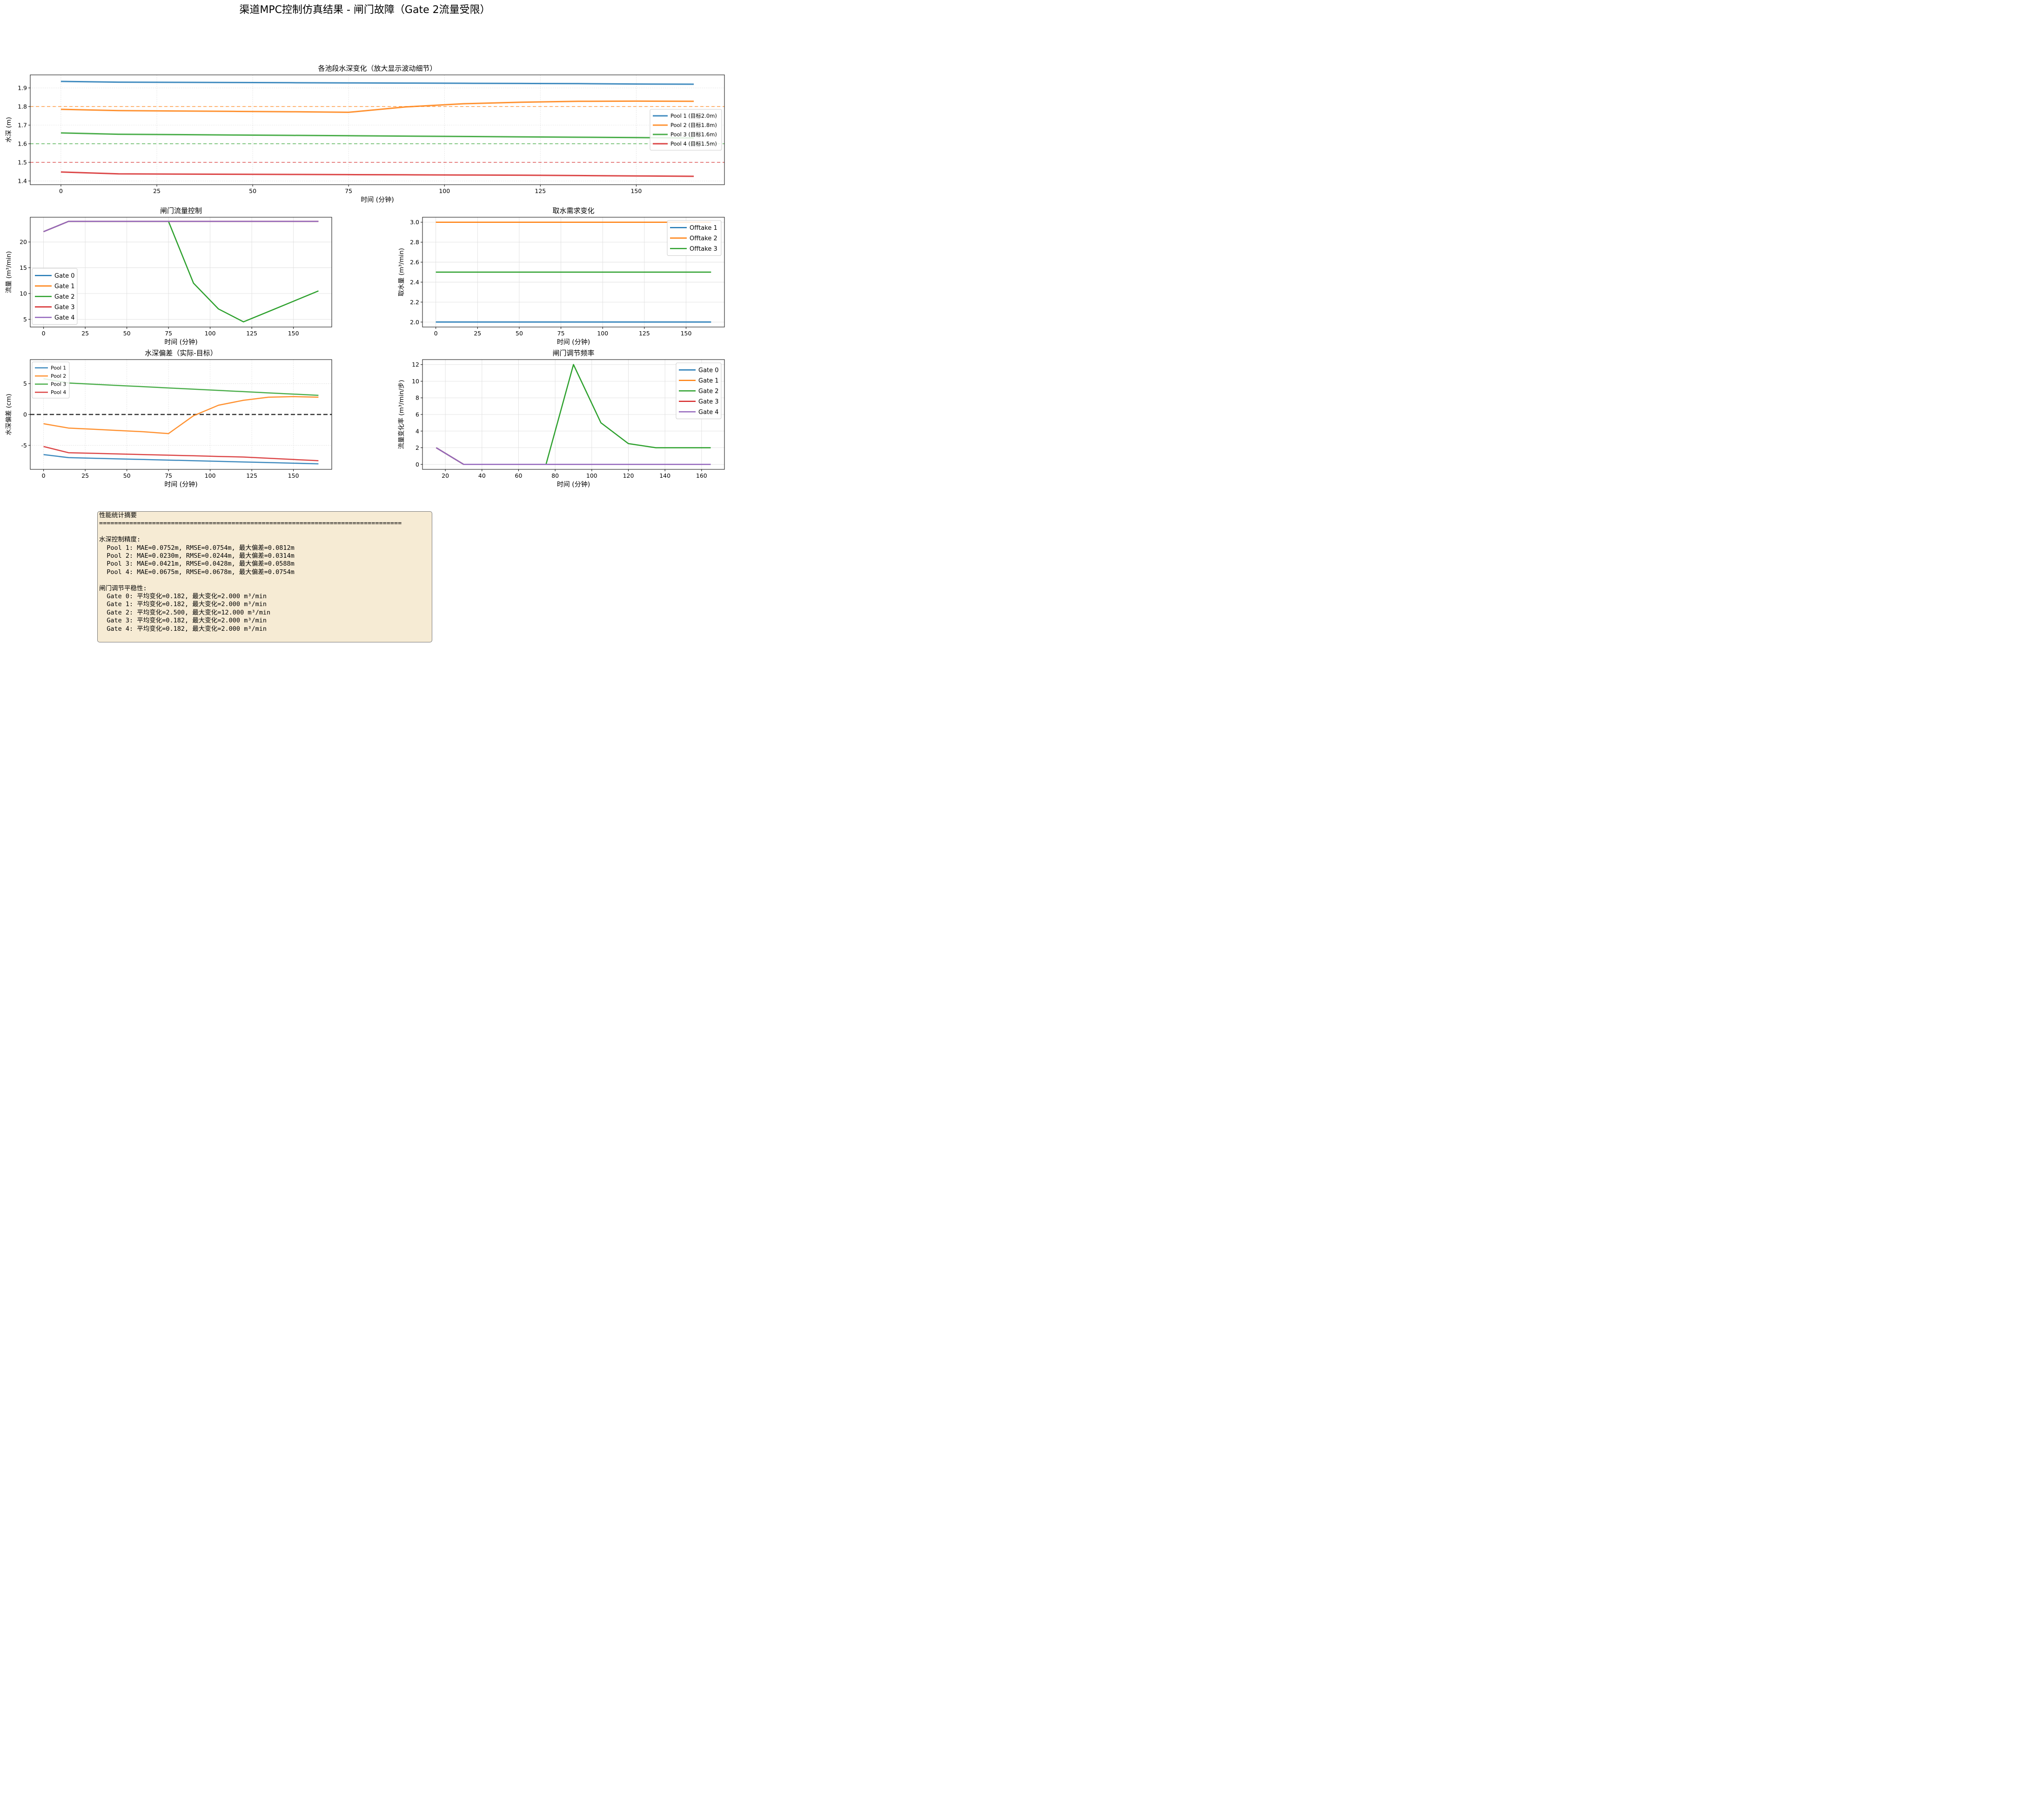 The image size is (2044, 1810). Describe the element at coordinates (446, 475) in the screenshot. I see `x-tick-label: 20` at that location.